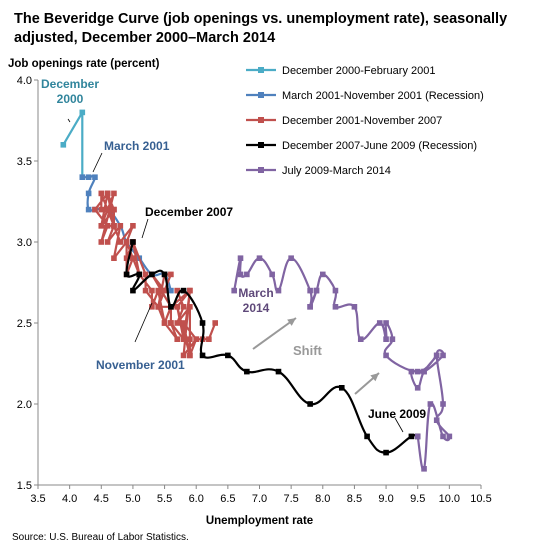  What do you see at coordinates (24, 243) in the screenshot?
I see `y-tick-label: 3.0` at bounding box center [24, 243].